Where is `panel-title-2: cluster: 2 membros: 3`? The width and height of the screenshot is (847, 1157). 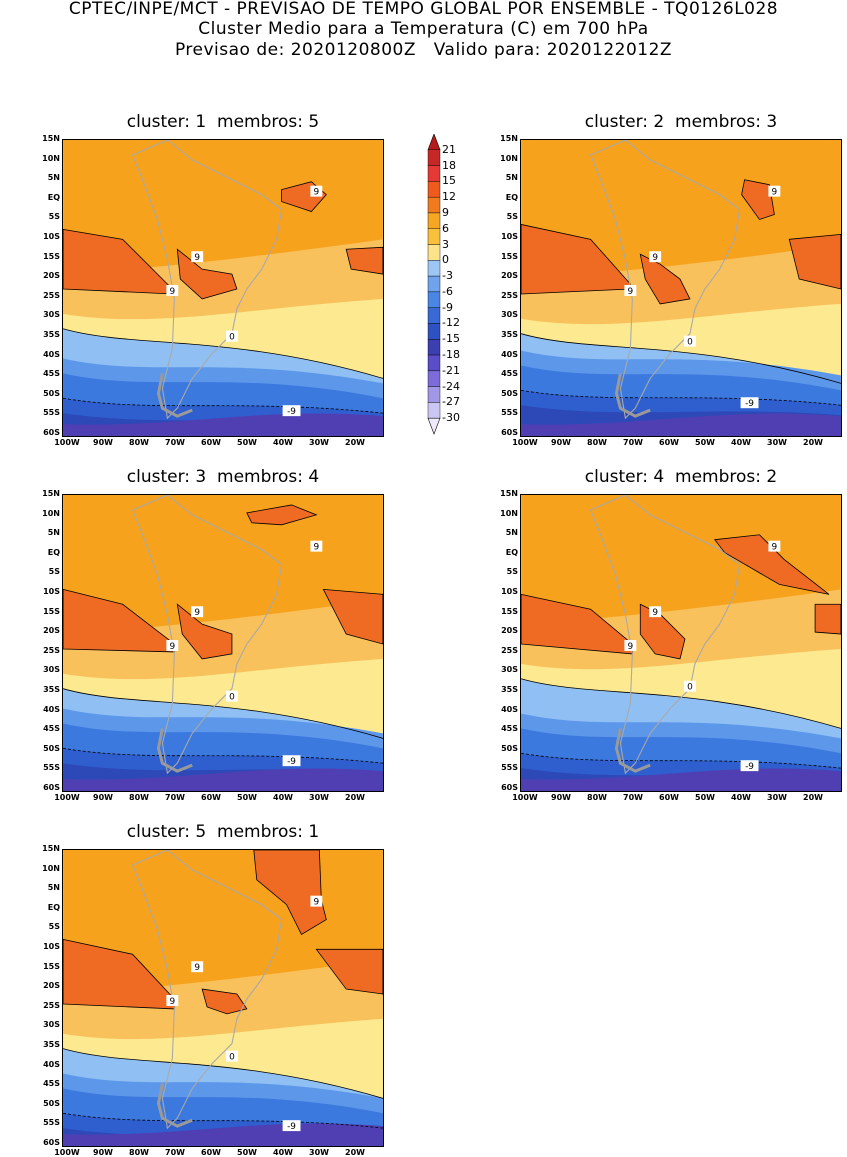
panel-title-2: cluster: 2 membros: 3 is located at coordinates (681, 122).